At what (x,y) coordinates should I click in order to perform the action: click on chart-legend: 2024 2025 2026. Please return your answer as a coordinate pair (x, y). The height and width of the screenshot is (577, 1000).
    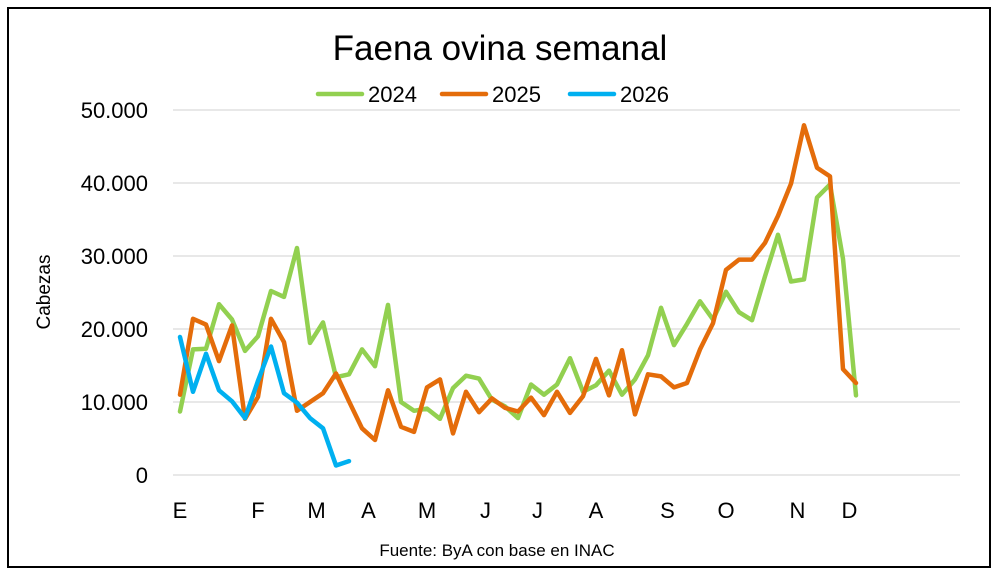
    Looking at the image, I should click on (492, 94).